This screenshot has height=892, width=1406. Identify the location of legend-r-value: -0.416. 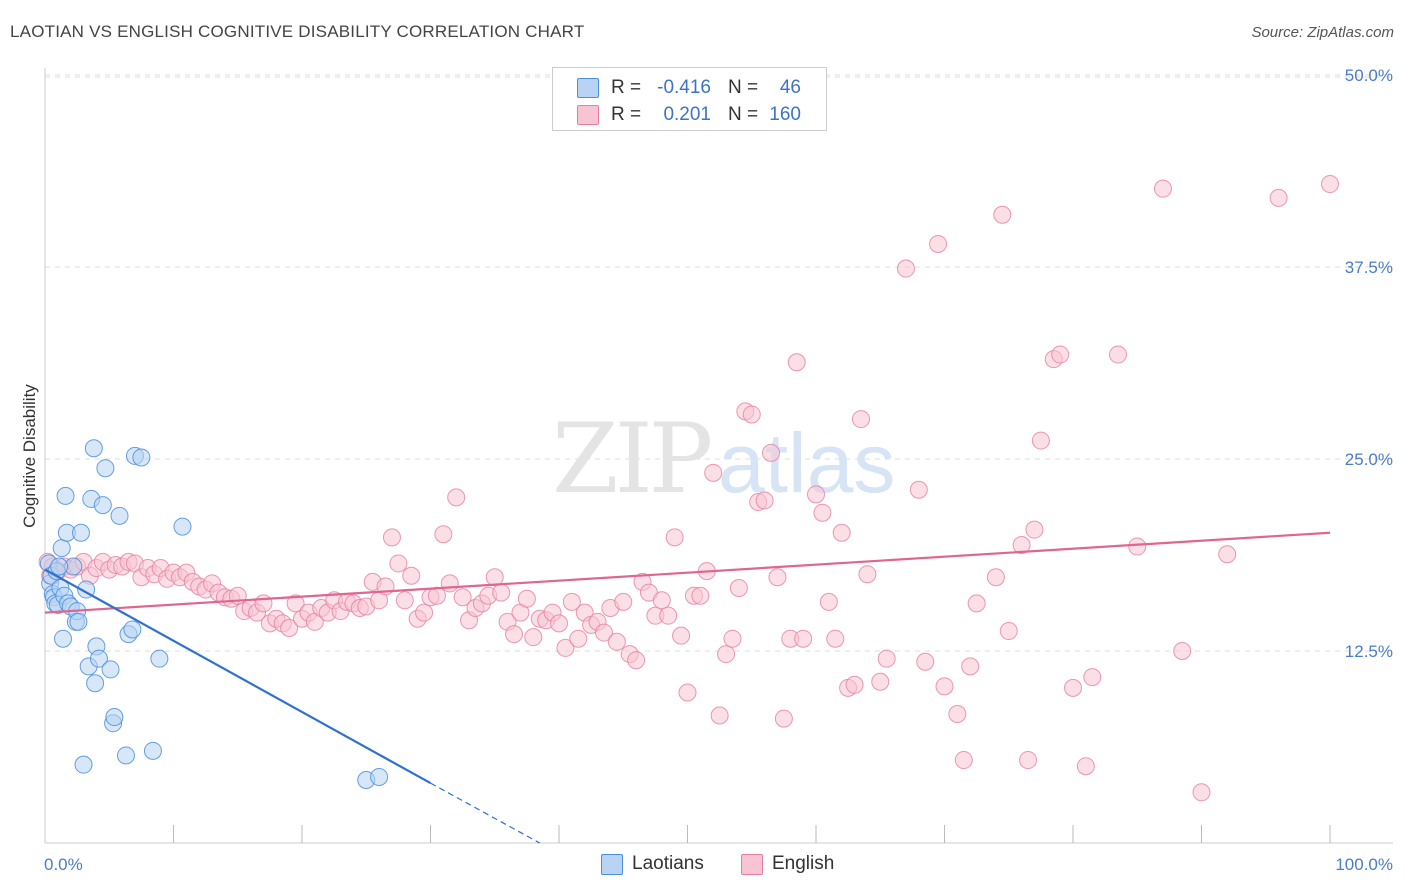
(684, 87).